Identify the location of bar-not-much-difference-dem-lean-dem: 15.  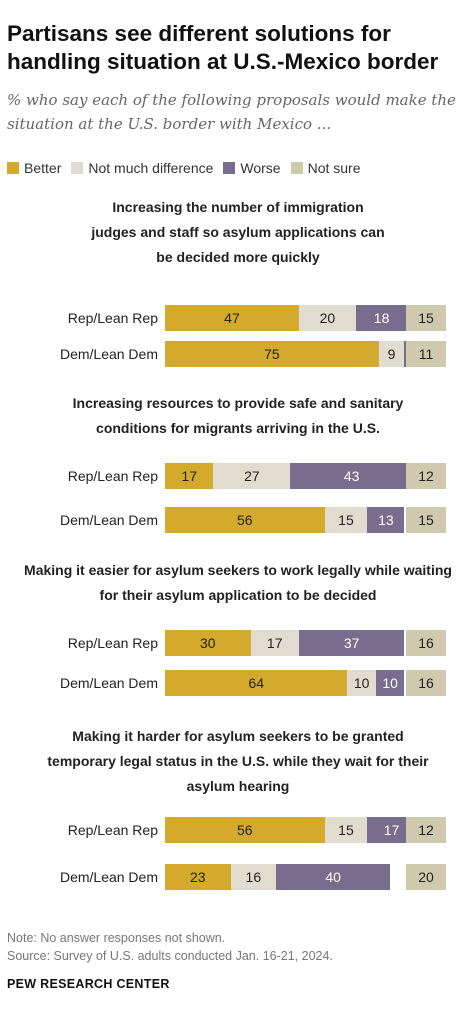
(346, 520).